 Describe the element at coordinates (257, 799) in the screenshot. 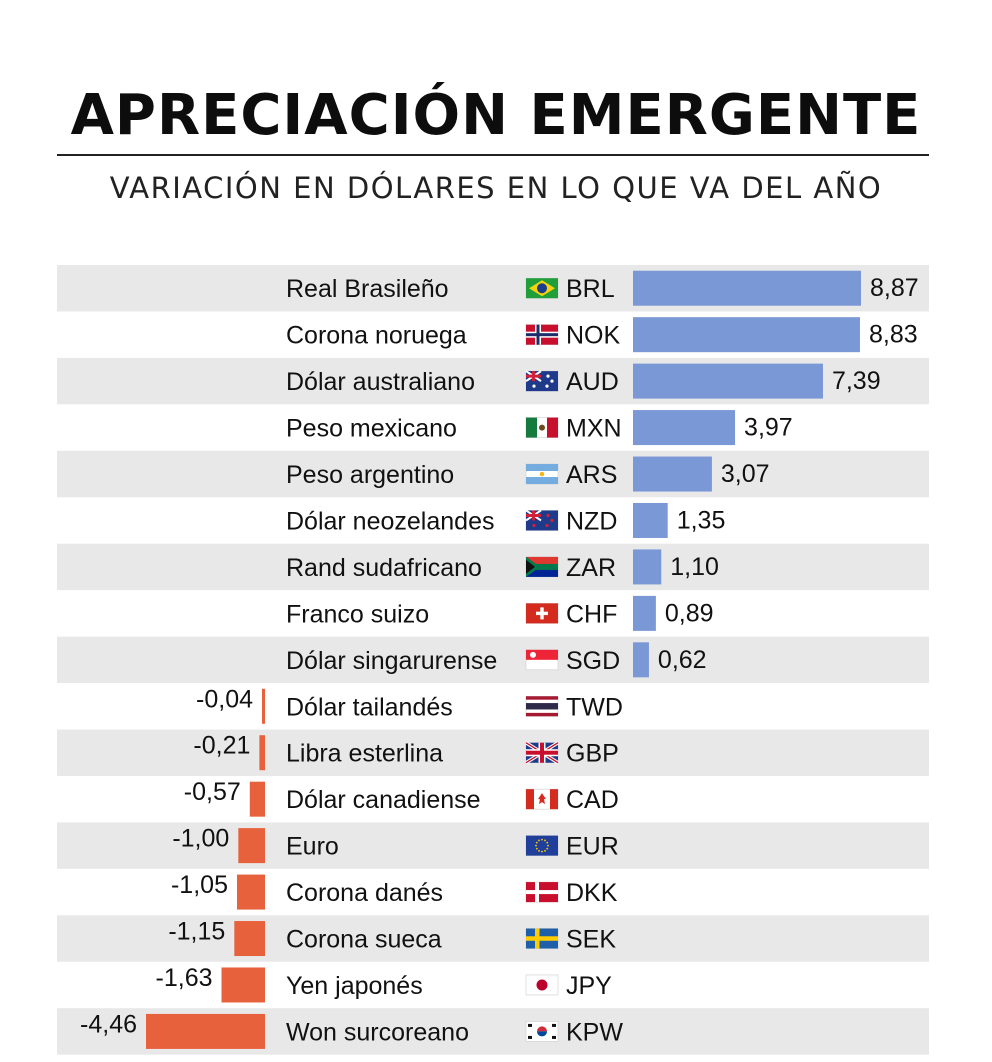

I see `bar-cad` at that location.